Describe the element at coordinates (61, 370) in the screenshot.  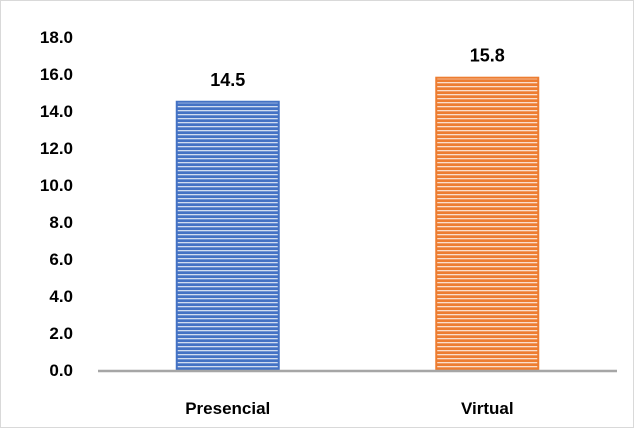
I see `y-tick-label: 0.0` at that location.